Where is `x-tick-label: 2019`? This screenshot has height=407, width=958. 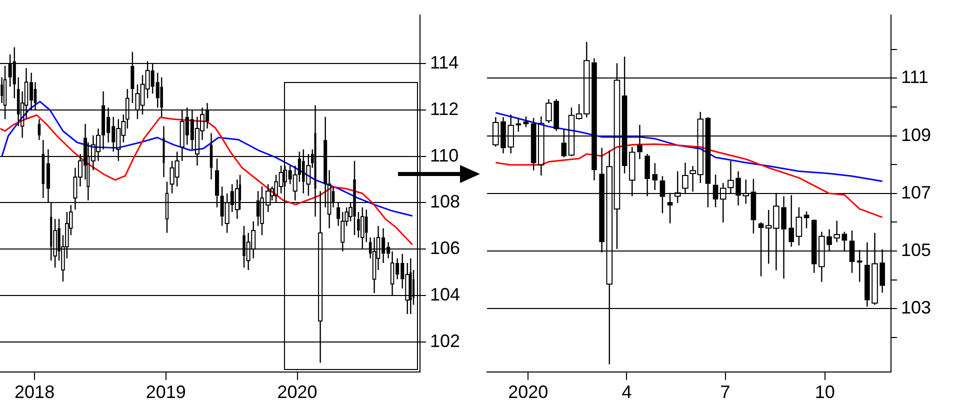 x-tick-label: 2019 is located at coordinates (166, 392).